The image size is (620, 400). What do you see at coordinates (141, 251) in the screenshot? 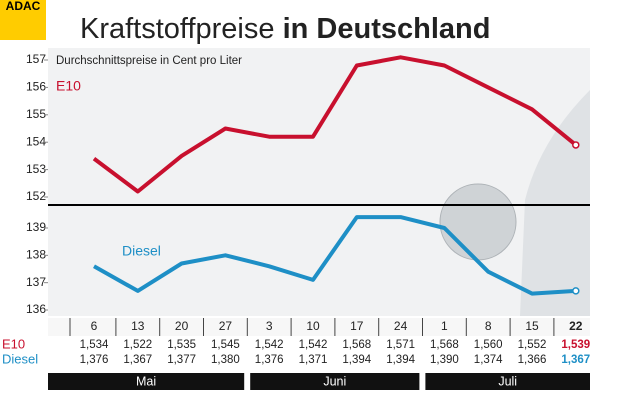
I see `series-label: Diesel` at bounding box center [141, 251].